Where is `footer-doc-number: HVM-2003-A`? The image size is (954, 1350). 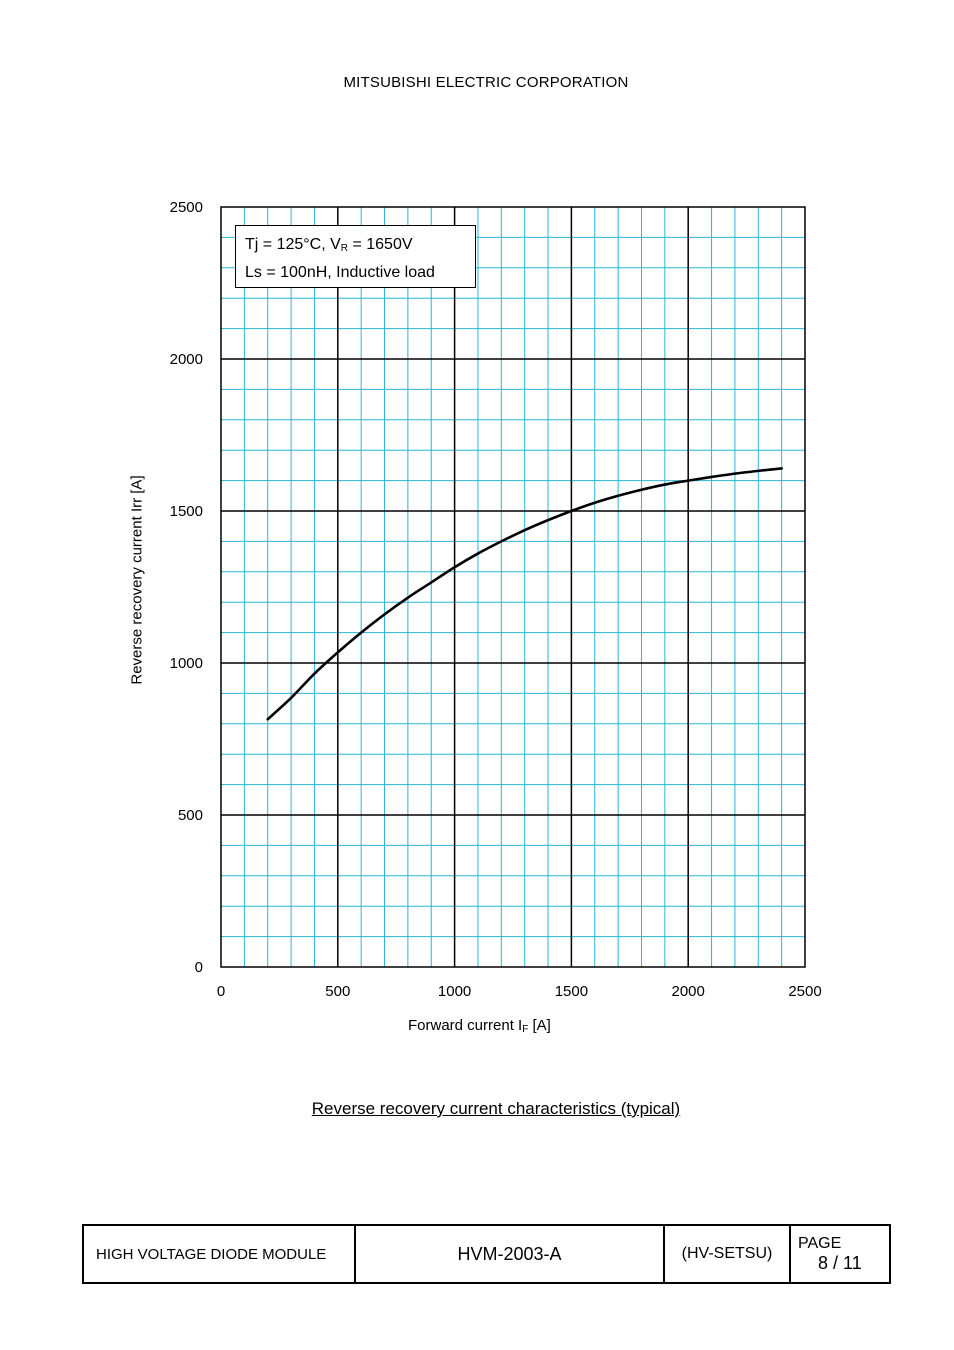
footer-doc-number: HVM-2003-A is located at coordinates (510, 1254).